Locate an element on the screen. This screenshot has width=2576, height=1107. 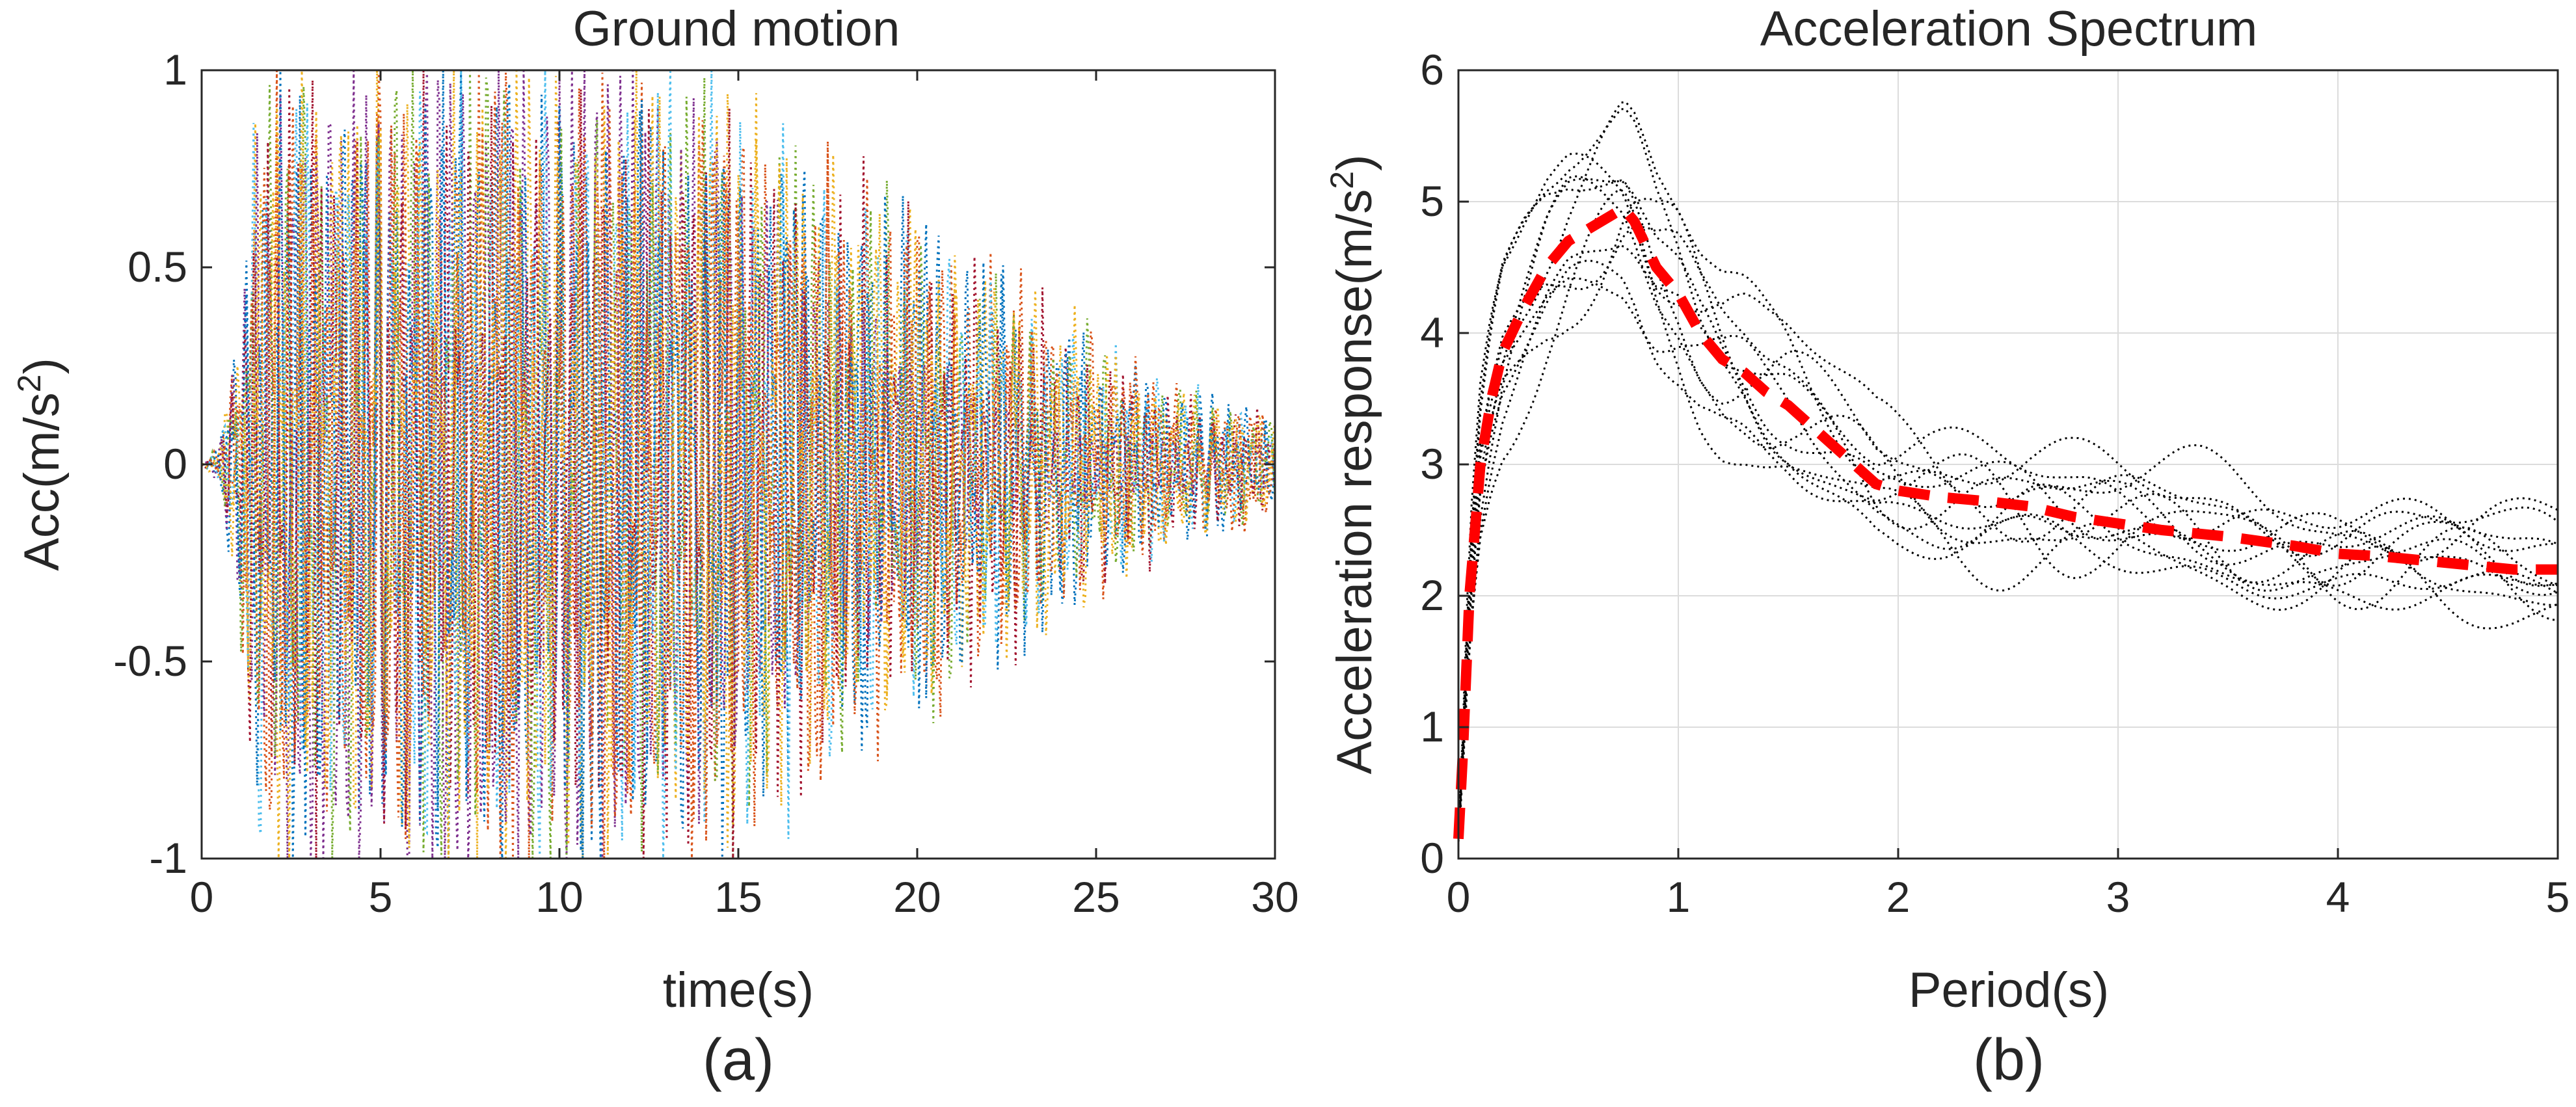
panel-a-y-tick-label: 1 is located at coordinates (175, 70).